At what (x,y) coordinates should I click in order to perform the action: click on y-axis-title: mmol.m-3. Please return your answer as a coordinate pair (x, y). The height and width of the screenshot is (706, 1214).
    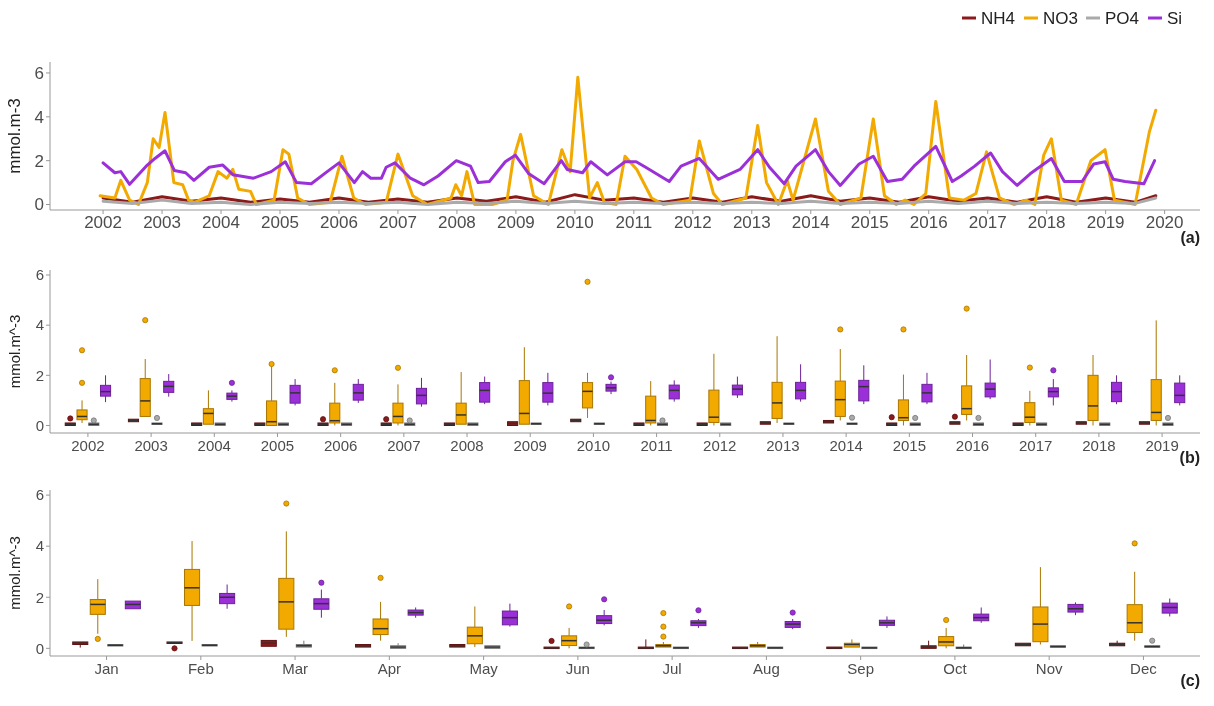
    Looking at the image, I should click on (14, 136).